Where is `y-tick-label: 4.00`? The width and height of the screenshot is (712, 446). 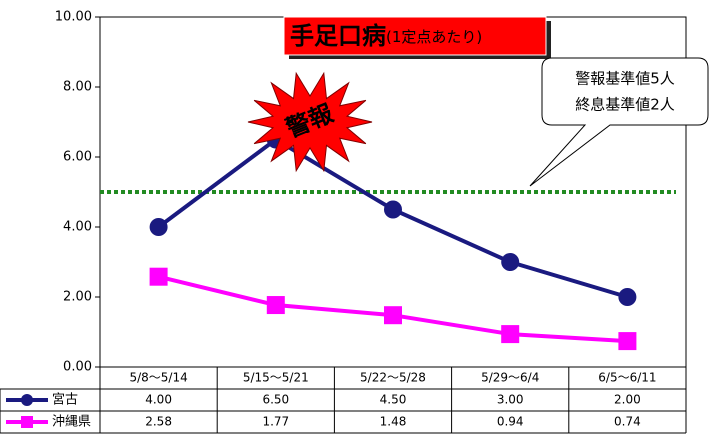 y-tick-label: 4.00 is located at coordinates (77, 227).